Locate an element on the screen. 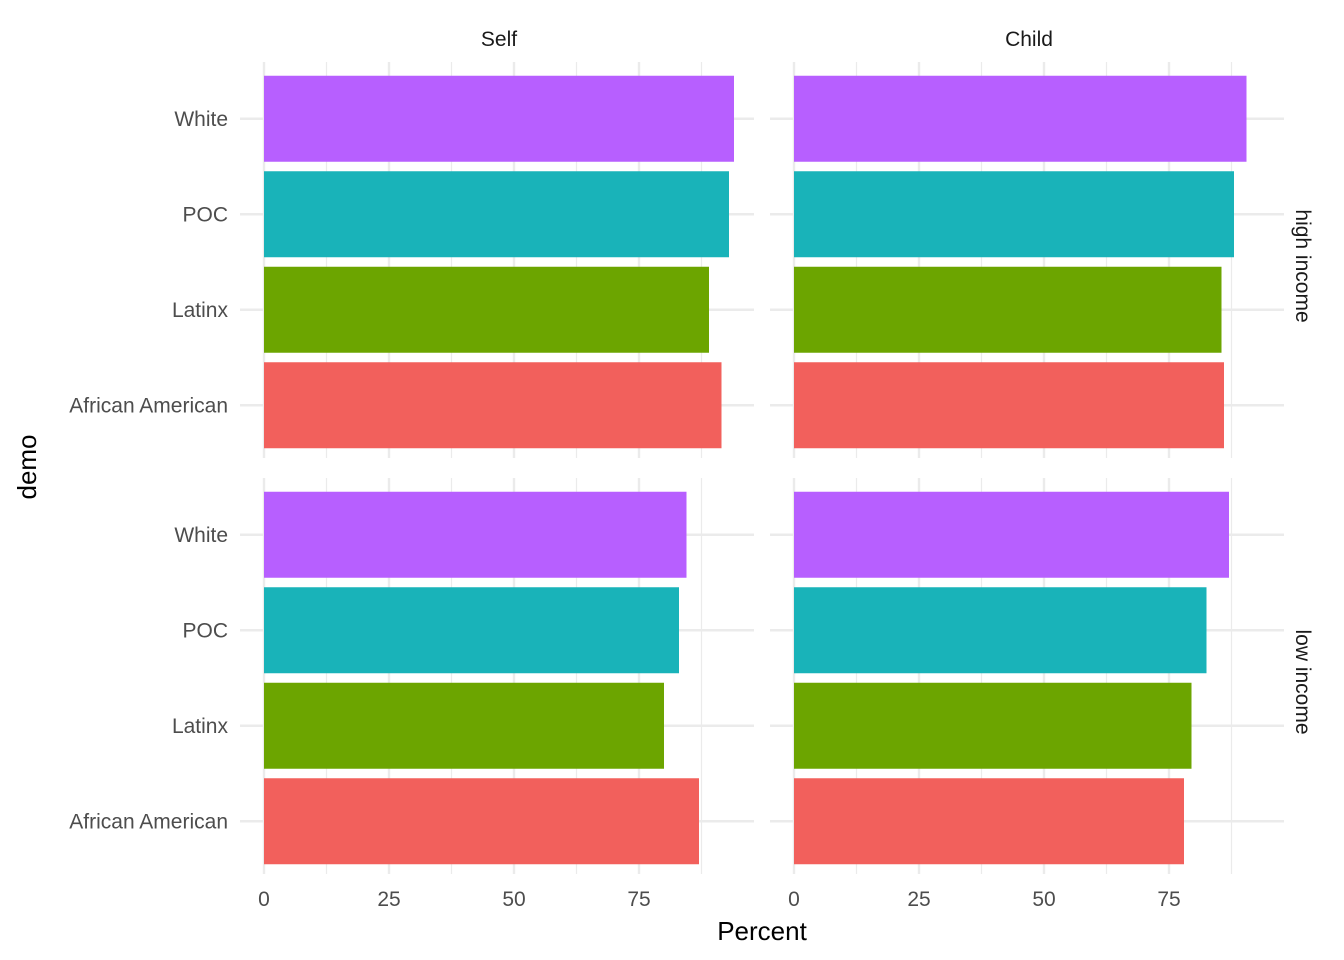 The width and height of the screenshot is (1344, 960). x-axis-title: Percent is located at coordinates (762, 931).